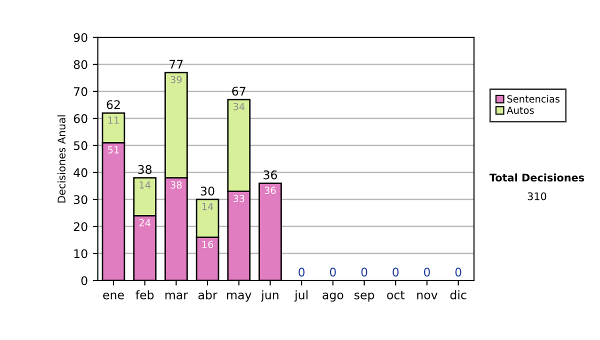 Image resolution: width=600 pixels, height=340 pixels. Describe the element at coordinates (81, 227) in the screenshot. I see `y-tick-label: 20` at that location.